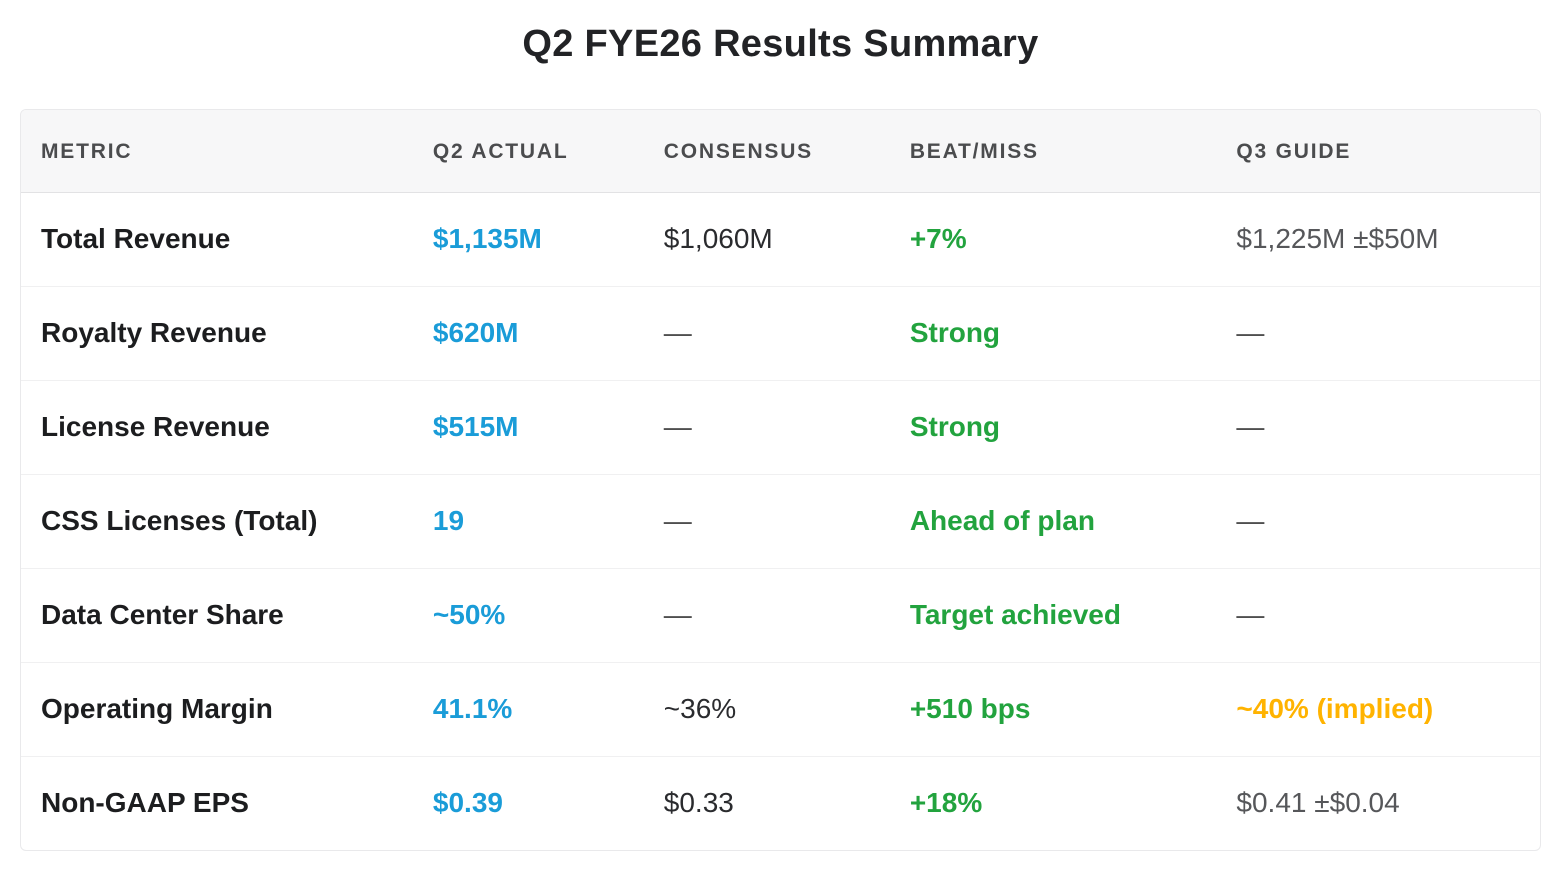 The image size is (1561, 880). I want to click on table-cell: $0.39, so click(467, 802).